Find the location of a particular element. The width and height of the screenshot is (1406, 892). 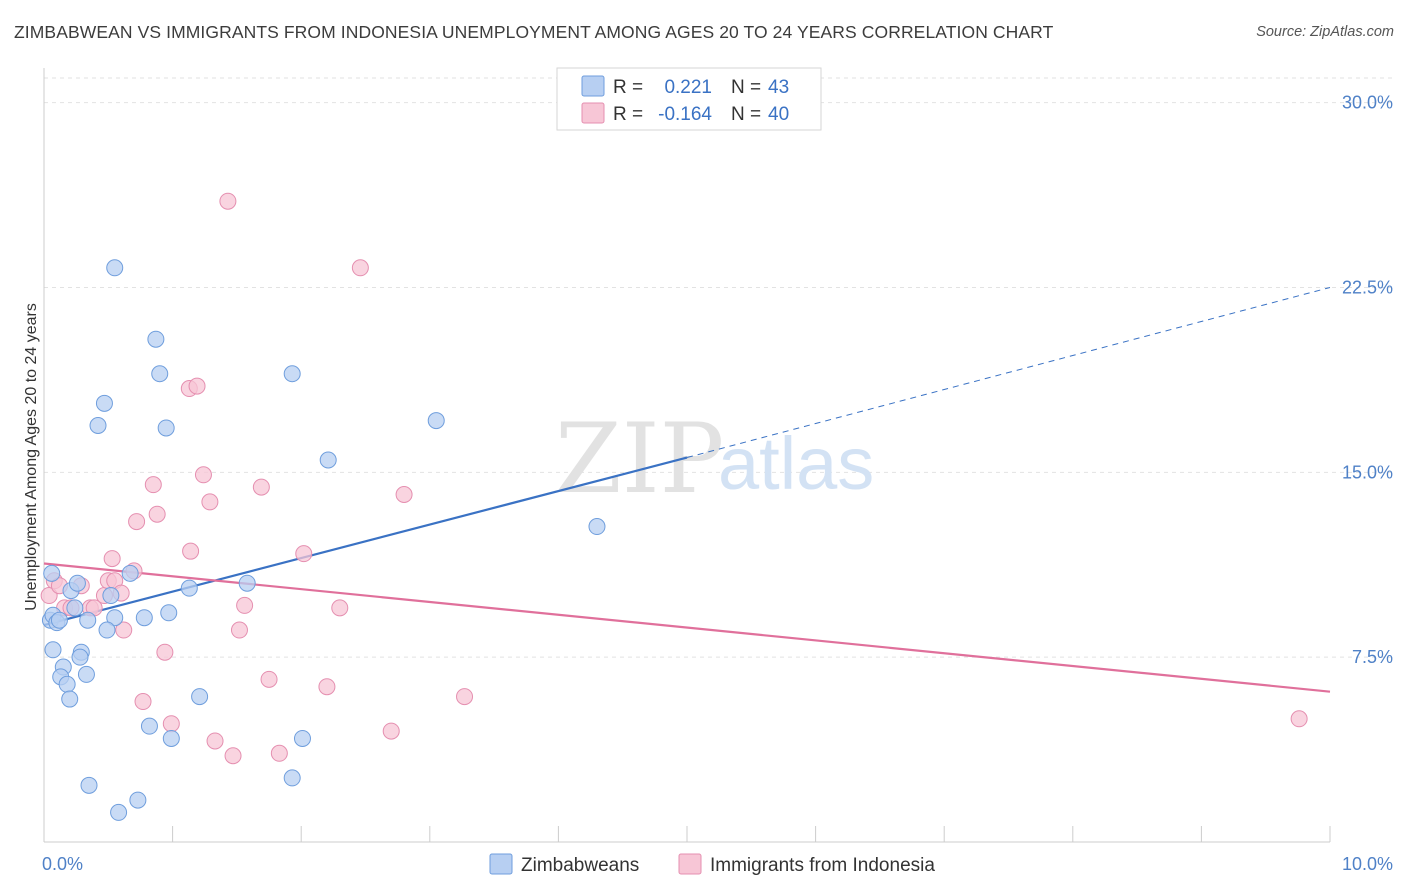

y-tick-label: 7.5% is located at coordinates (1372, 657).